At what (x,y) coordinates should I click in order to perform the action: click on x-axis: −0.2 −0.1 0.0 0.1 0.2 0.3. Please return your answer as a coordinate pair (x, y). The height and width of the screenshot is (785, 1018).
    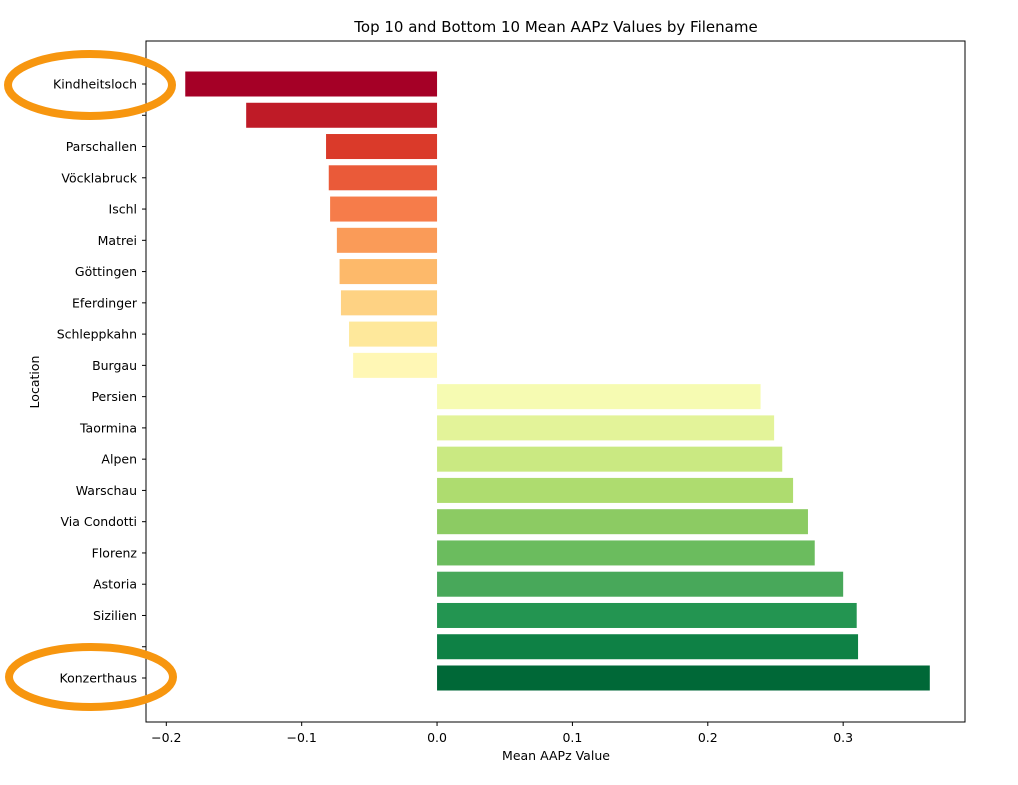
    Looking at the image, I should click on (502, 733).